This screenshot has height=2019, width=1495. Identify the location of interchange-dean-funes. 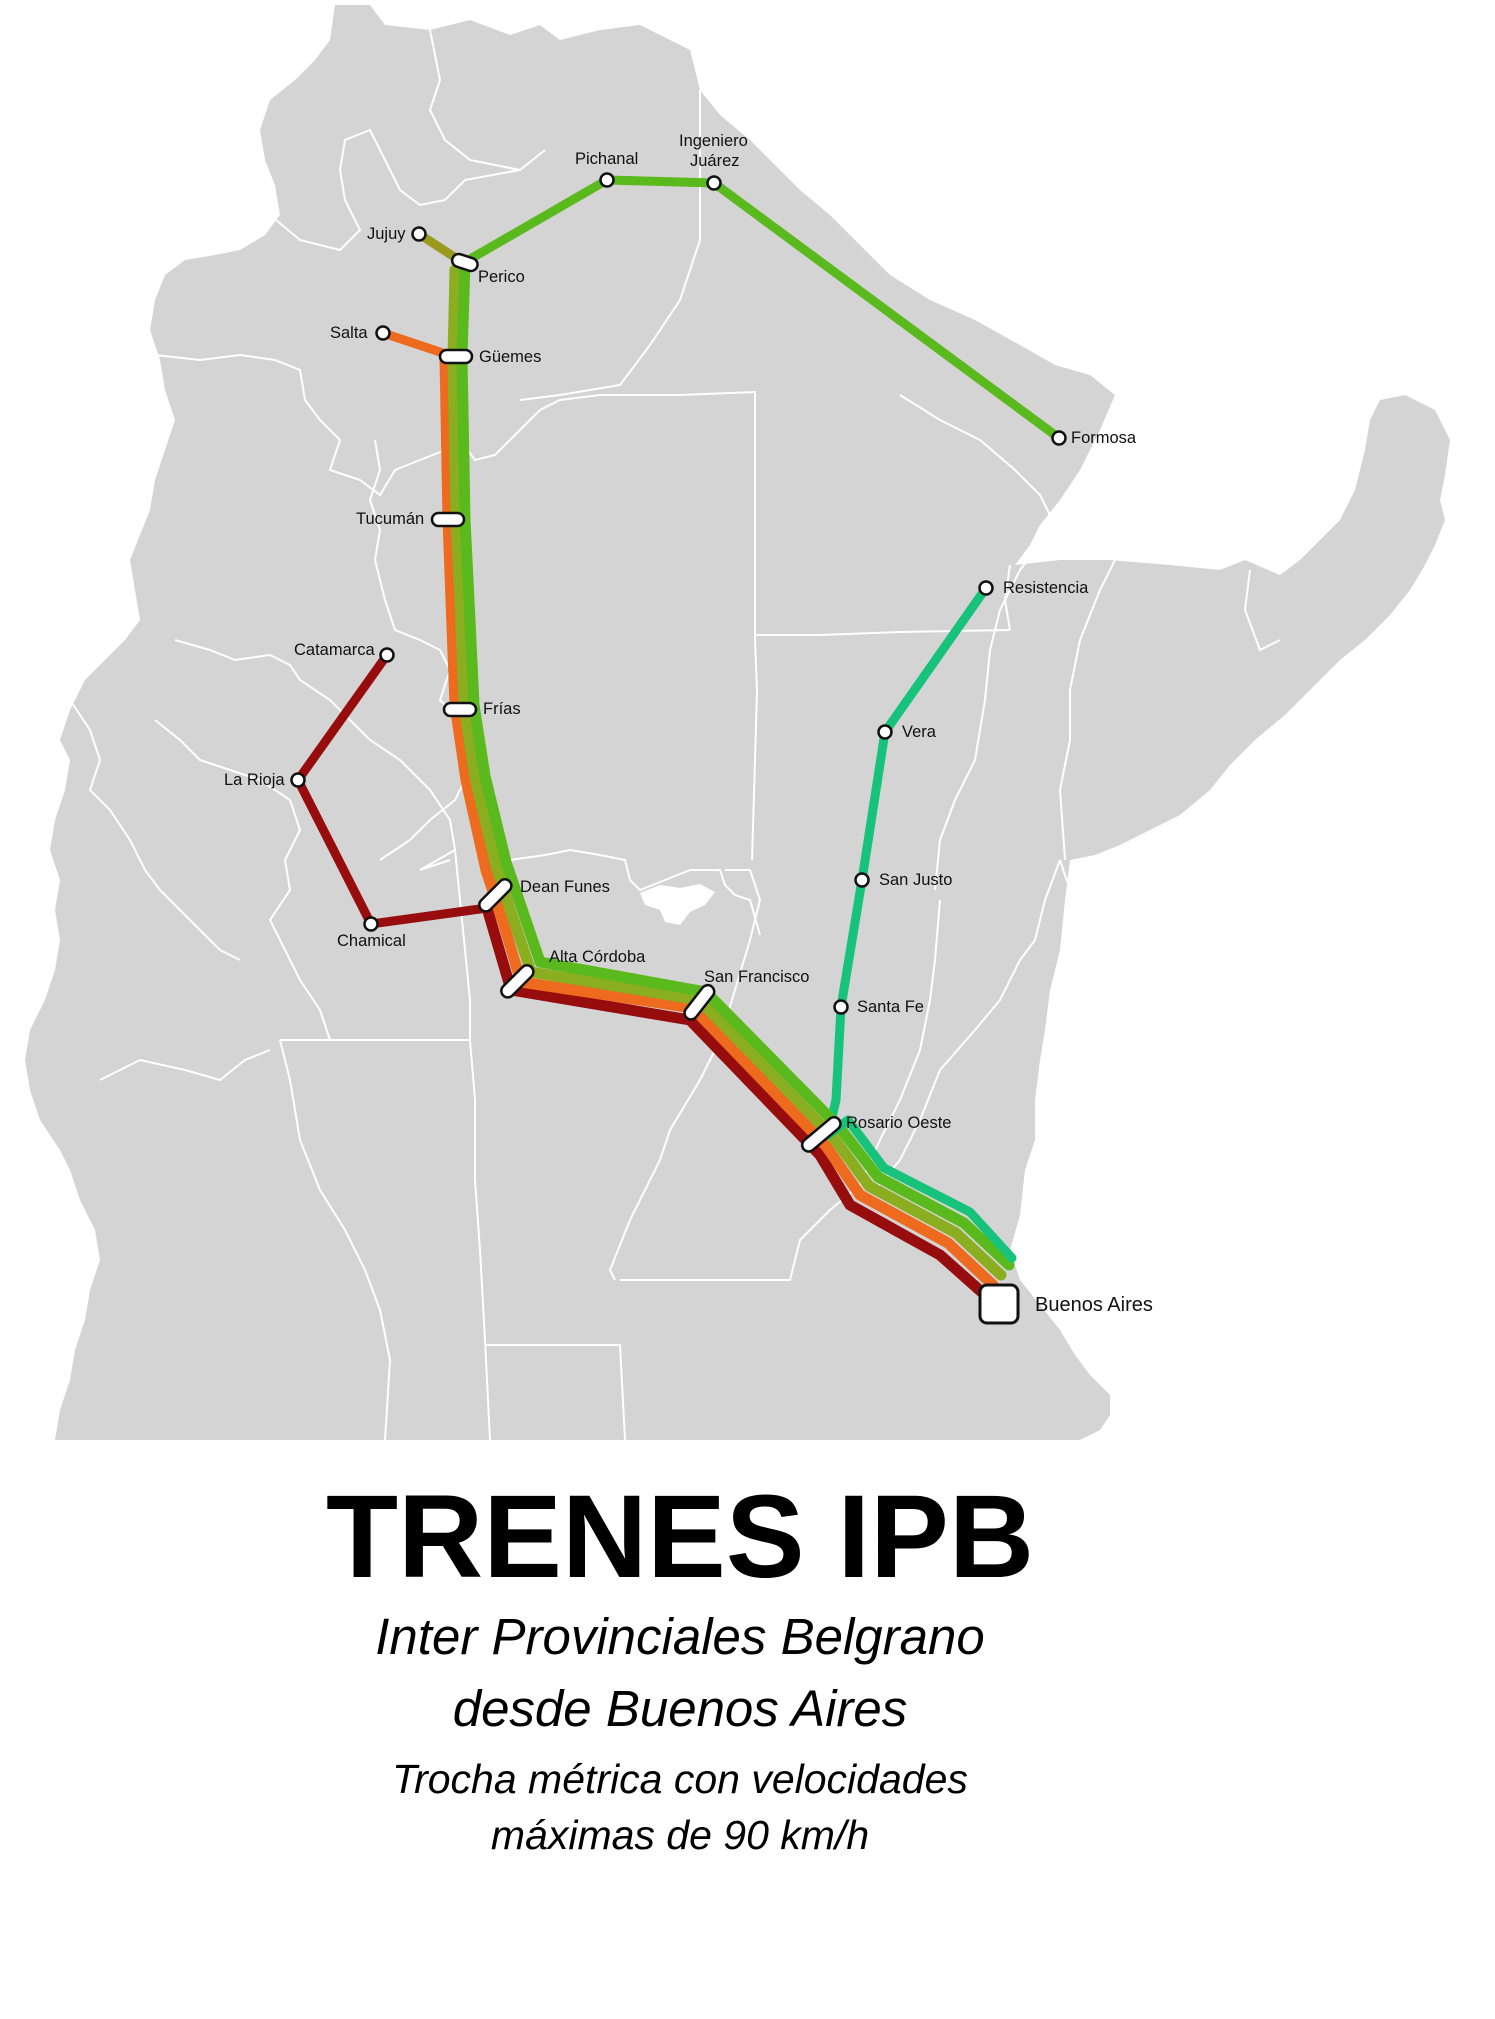
(495, 895).